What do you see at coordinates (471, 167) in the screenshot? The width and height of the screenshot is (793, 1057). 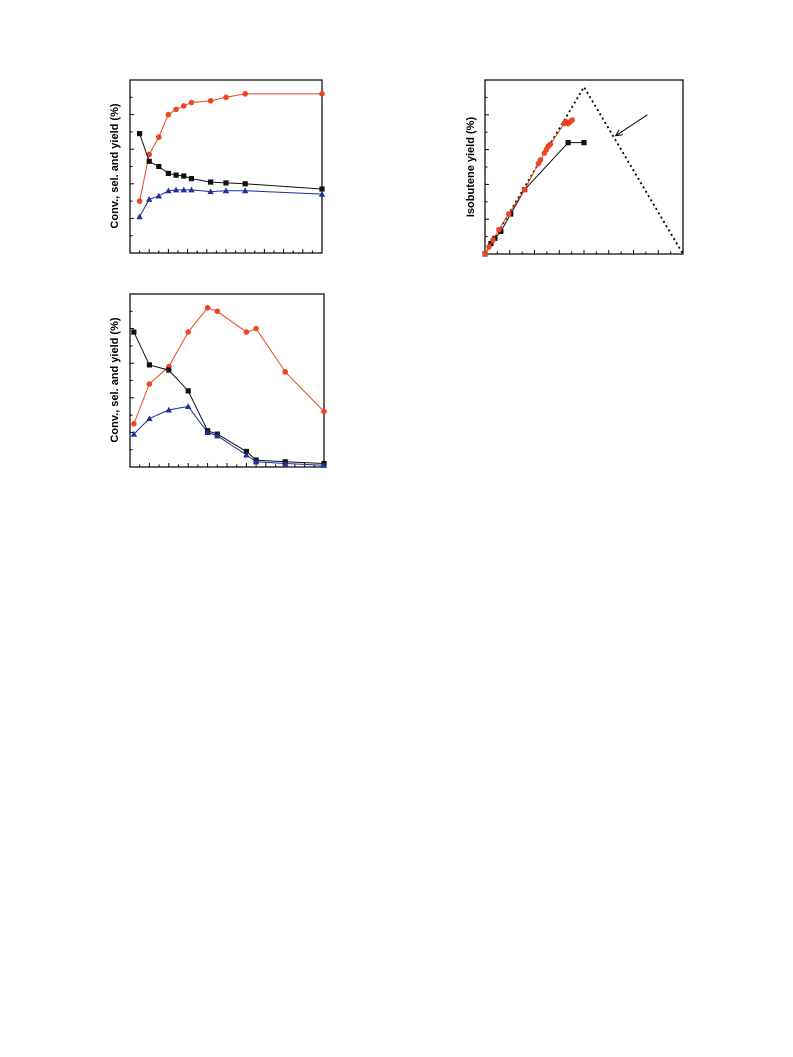 I see `y-axis-label: Isobutene yield (%)` at bounding box center [471, 167].